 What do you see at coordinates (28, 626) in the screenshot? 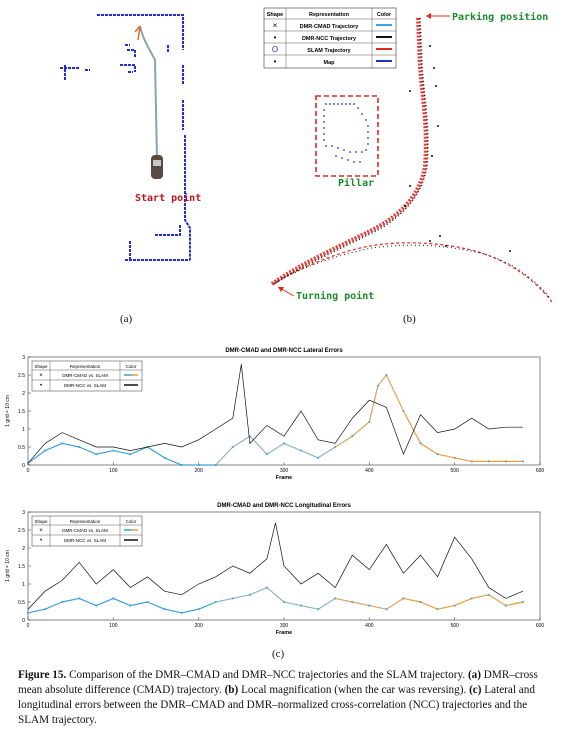
I see `x-tick-label: 0` at bounding box center [28, 626].